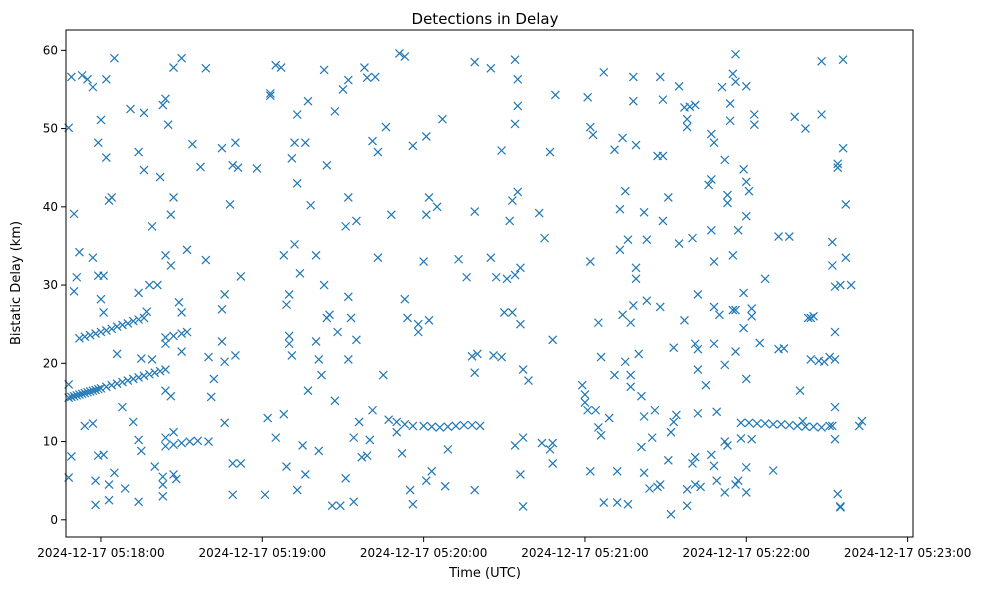 Image resolution: width=989 pixels, height=590 pixels. What do you see at coordinates (100, 553) in the screenshot?
I see `x-tick-label: 2024-12-17 05:18:00` at bounding box center [100, 553].